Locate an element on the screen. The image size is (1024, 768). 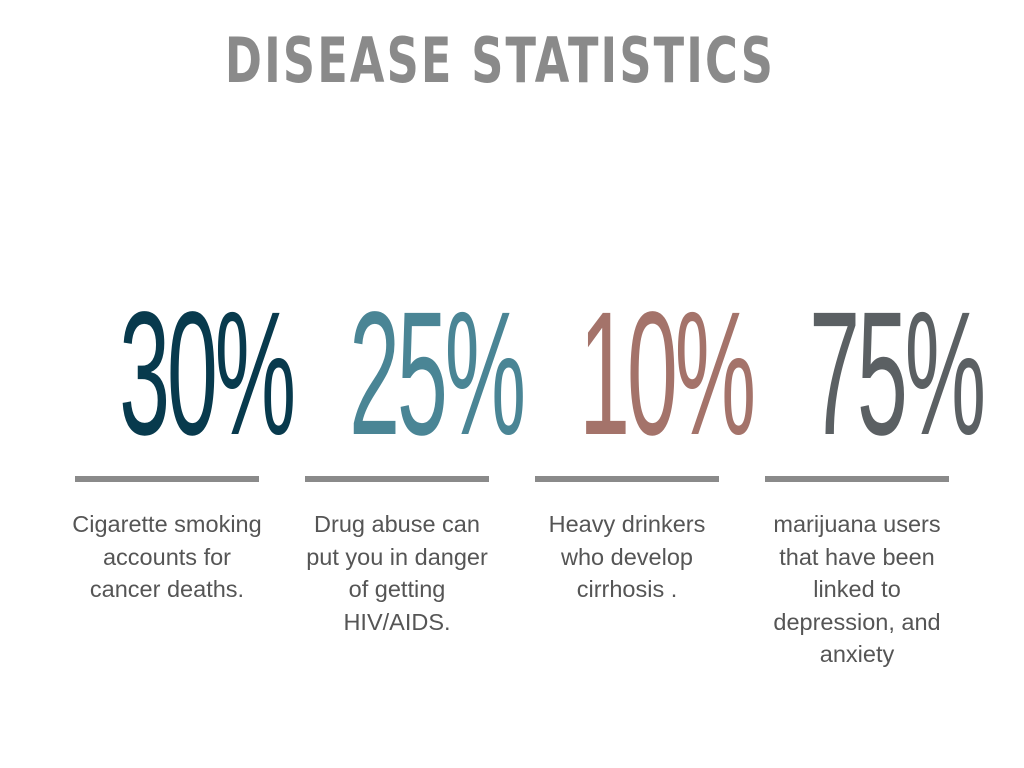
stat-description: Heavy drinkers who develop cirrhosis . is located at coordinates (627, 556).